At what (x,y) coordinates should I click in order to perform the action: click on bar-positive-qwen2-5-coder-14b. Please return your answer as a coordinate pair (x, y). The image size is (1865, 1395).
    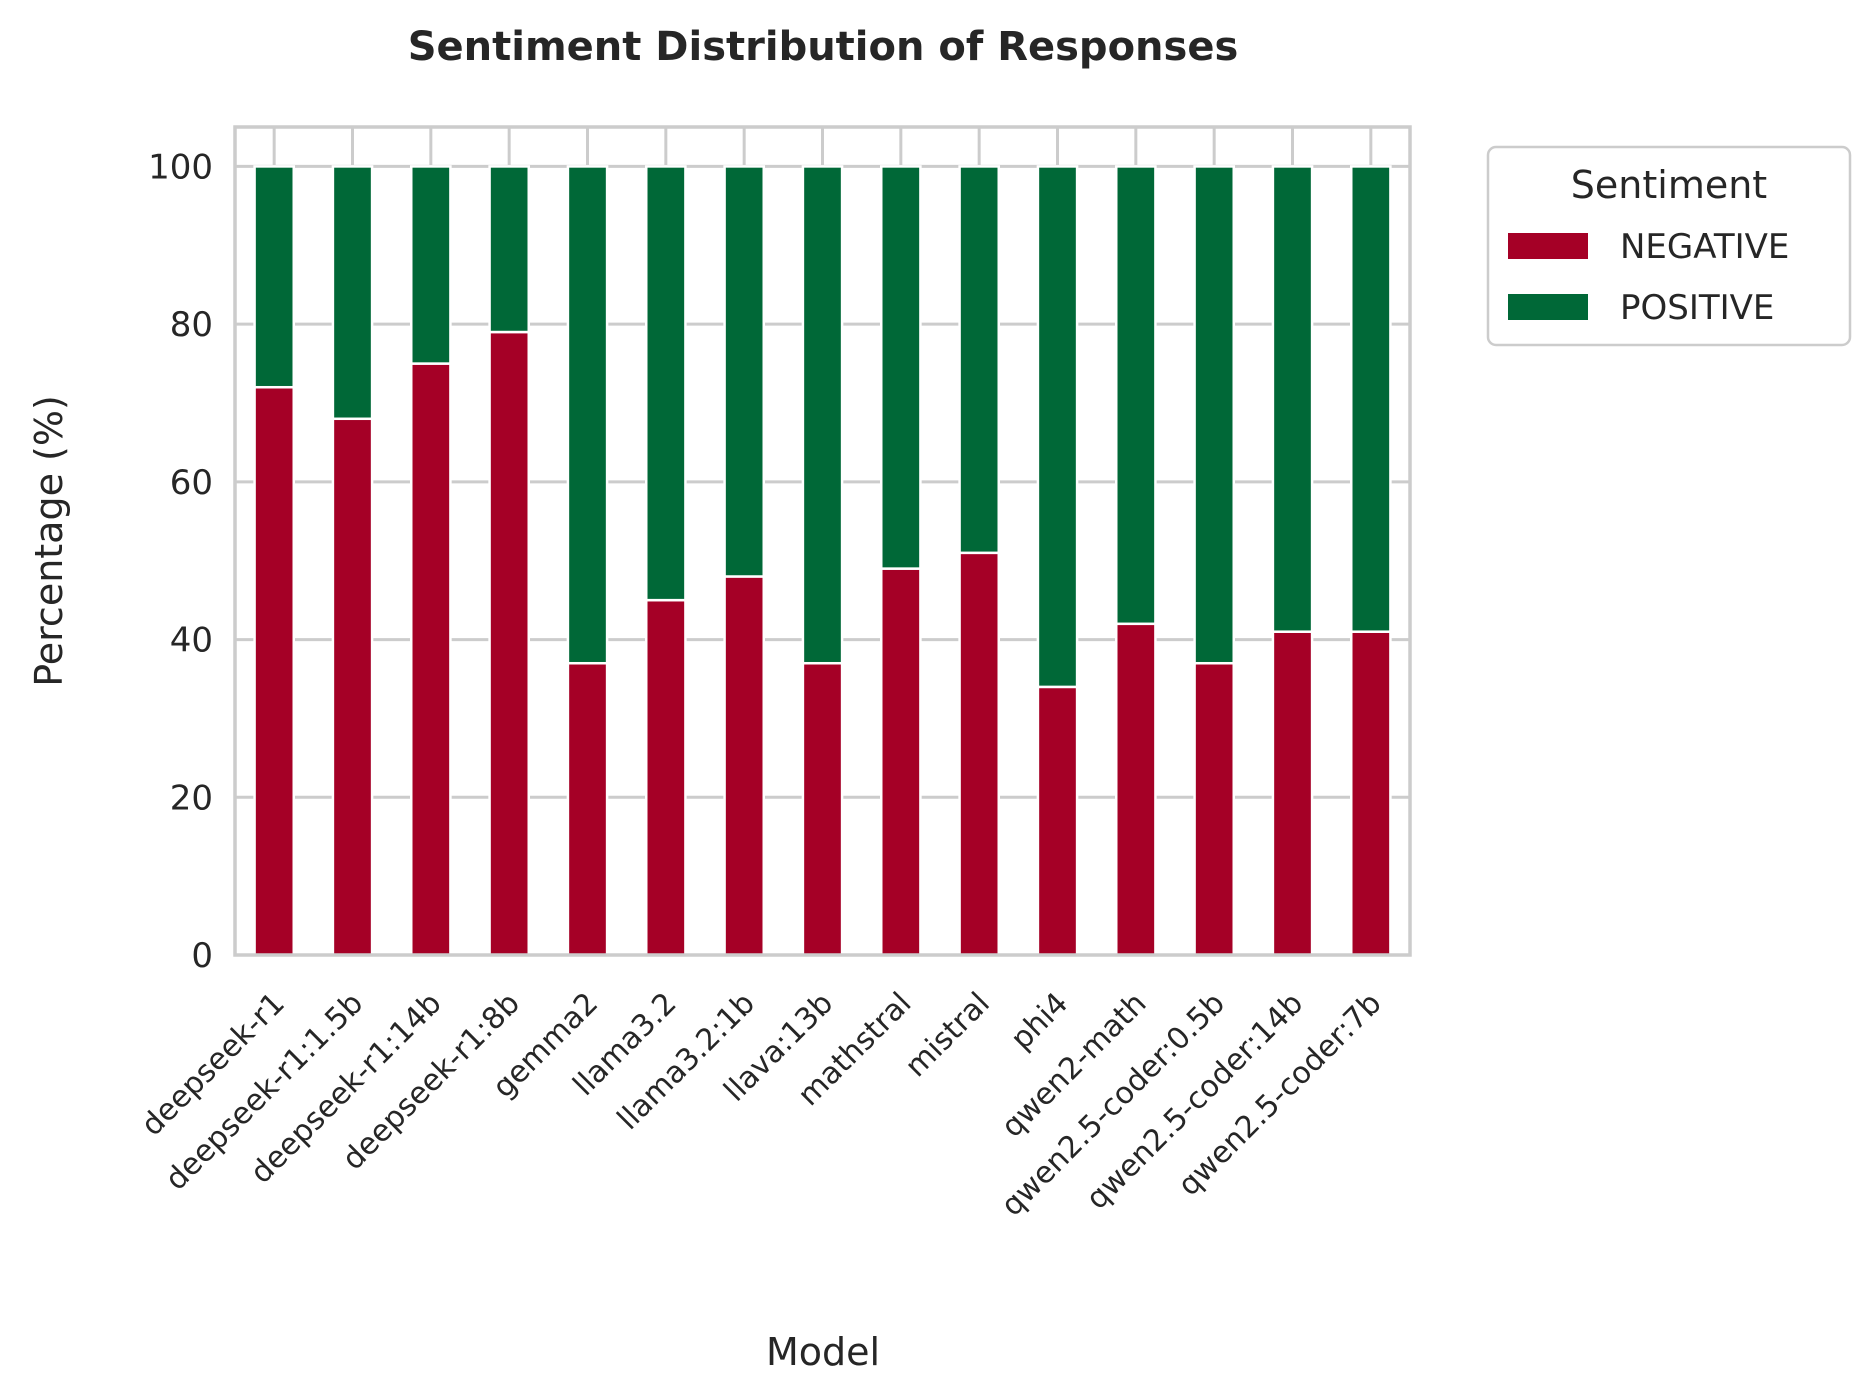
    Looking at the image, I should click on (1292, 399).